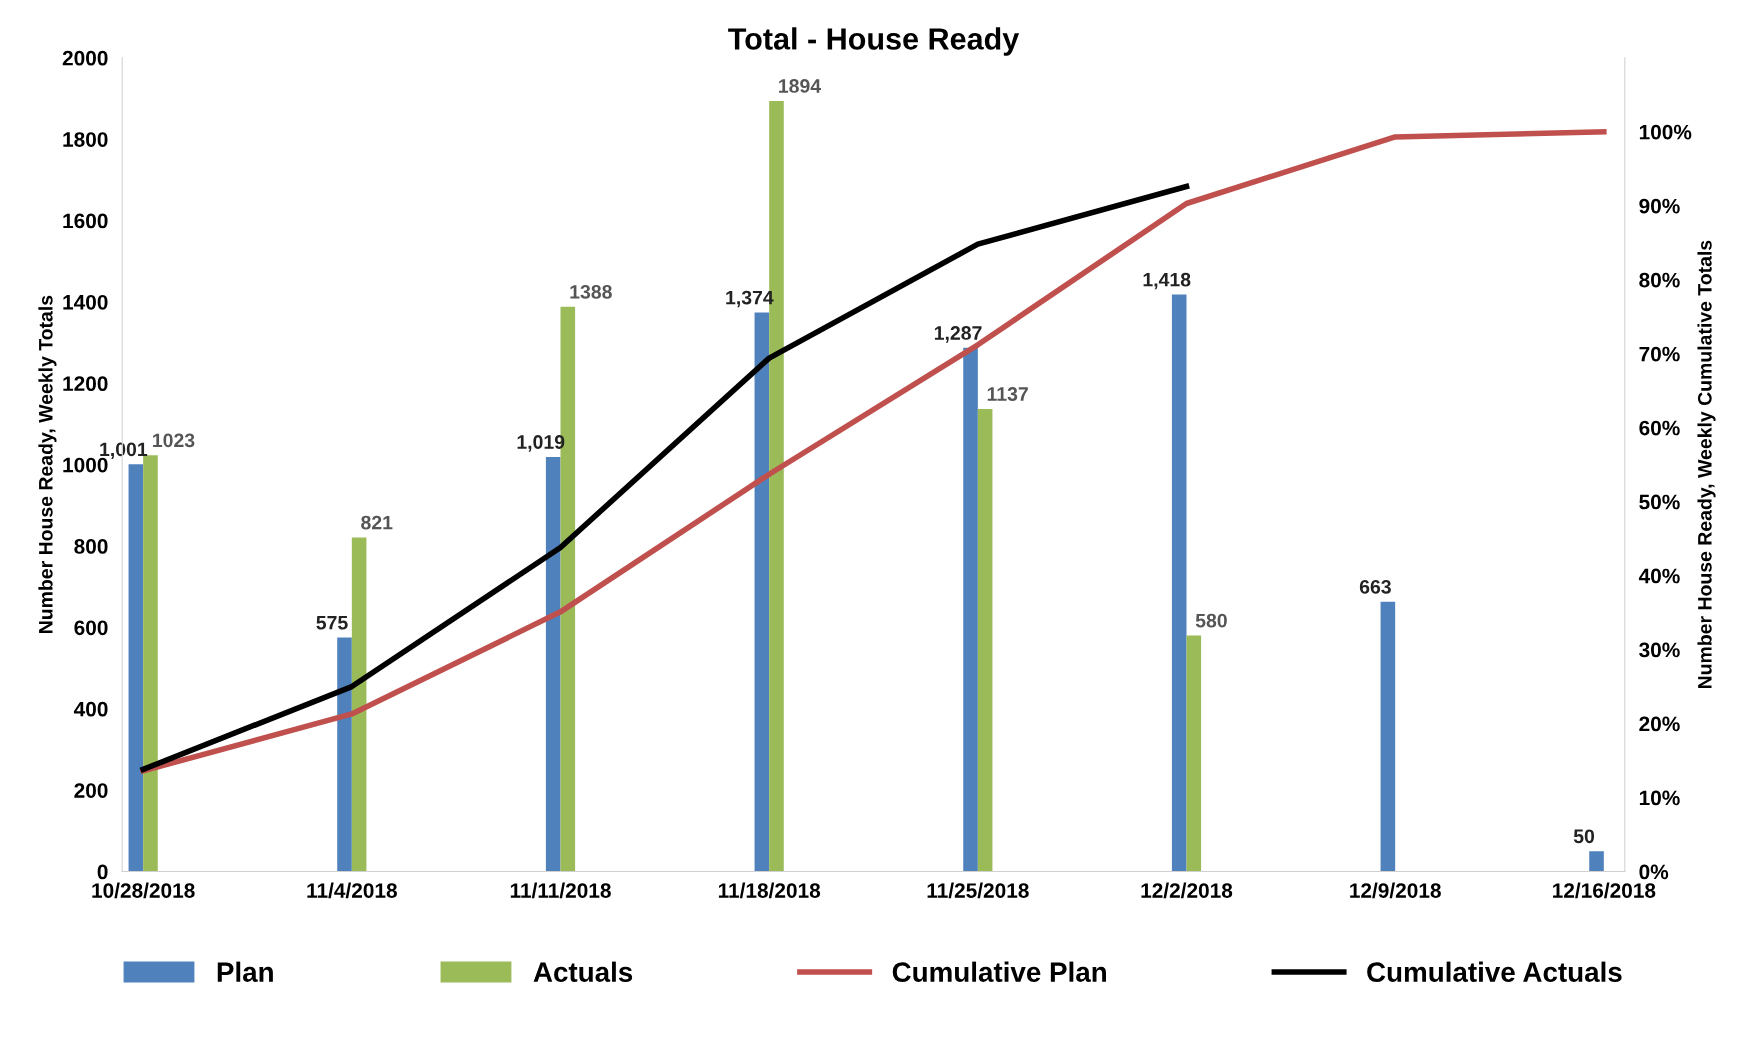 This screenshot has height=1050, width=1747. I want to click on data-label: 1388, so click(591, 291).